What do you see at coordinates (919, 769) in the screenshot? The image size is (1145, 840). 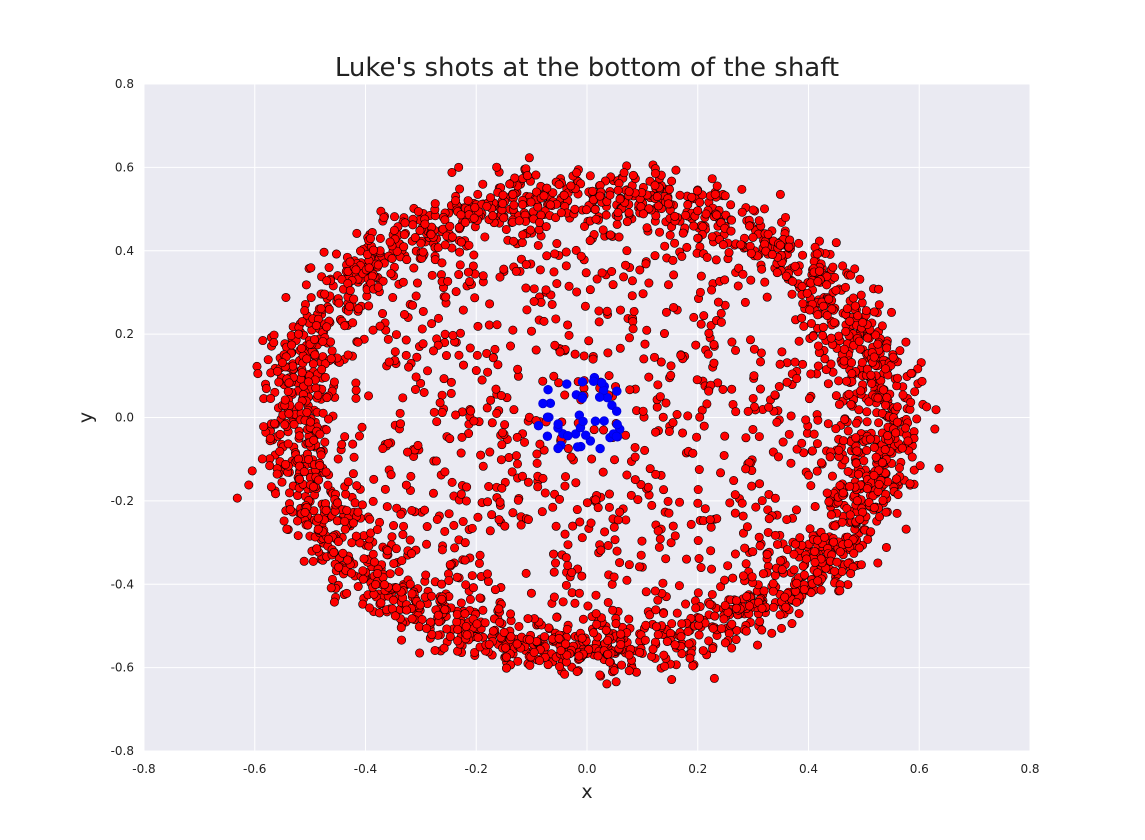 I see `x-tick-label: 0.6` at bounding box center [919, 769].